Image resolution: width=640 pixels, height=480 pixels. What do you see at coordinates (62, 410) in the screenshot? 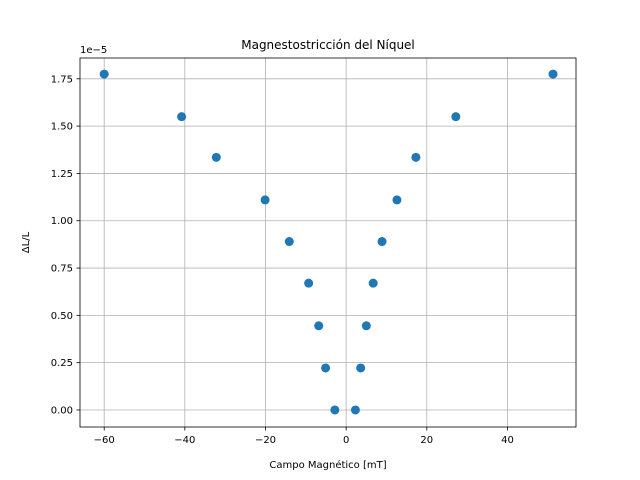
I see `y-tick-label: 0.00` at bounding box center [62, 410].